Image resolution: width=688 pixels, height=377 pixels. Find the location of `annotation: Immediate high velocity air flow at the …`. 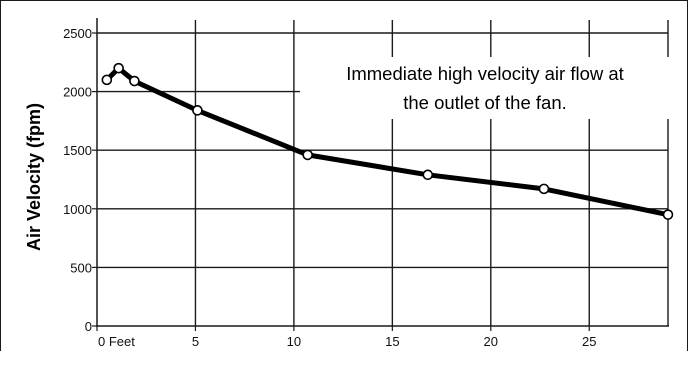

annotation: Immediate high velocity air flow at the … is located at coordinates (485, 88).